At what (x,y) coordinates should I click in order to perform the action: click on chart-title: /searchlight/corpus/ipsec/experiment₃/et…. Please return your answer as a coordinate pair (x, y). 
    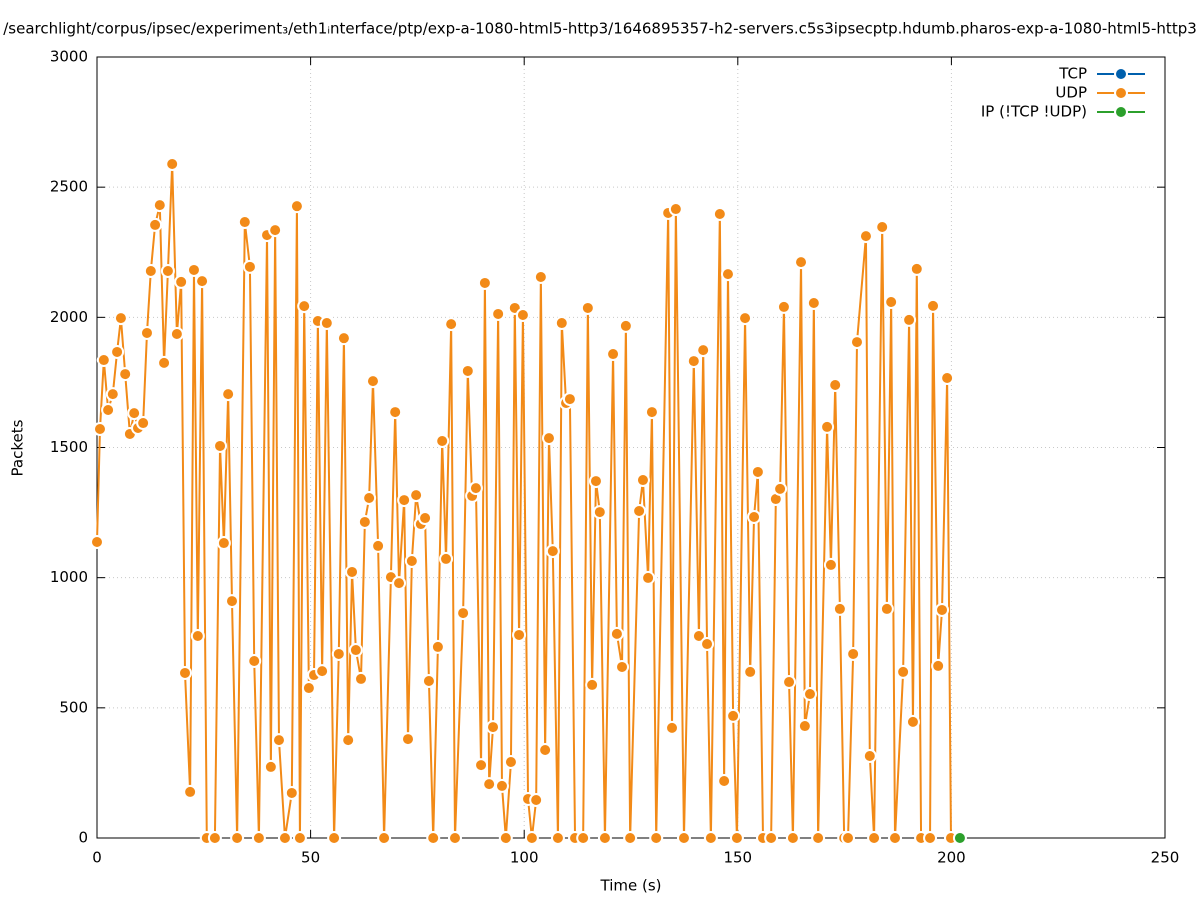
    Looking at the image, I should click on (600, 29).